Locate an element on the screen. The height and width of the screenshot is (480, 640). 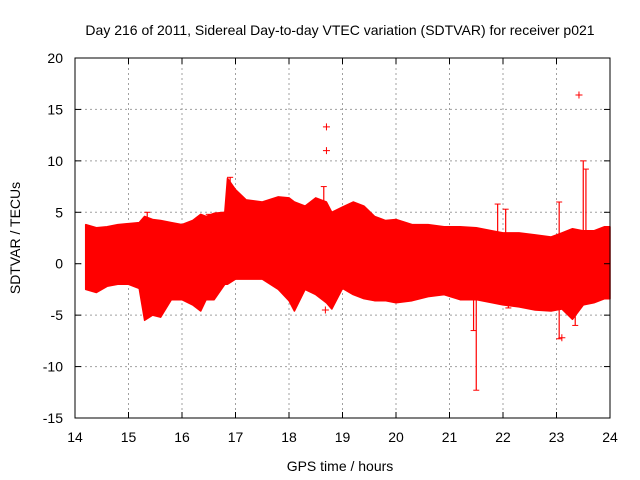
x-tick-label: 21 is located at coordinates (450, 437).